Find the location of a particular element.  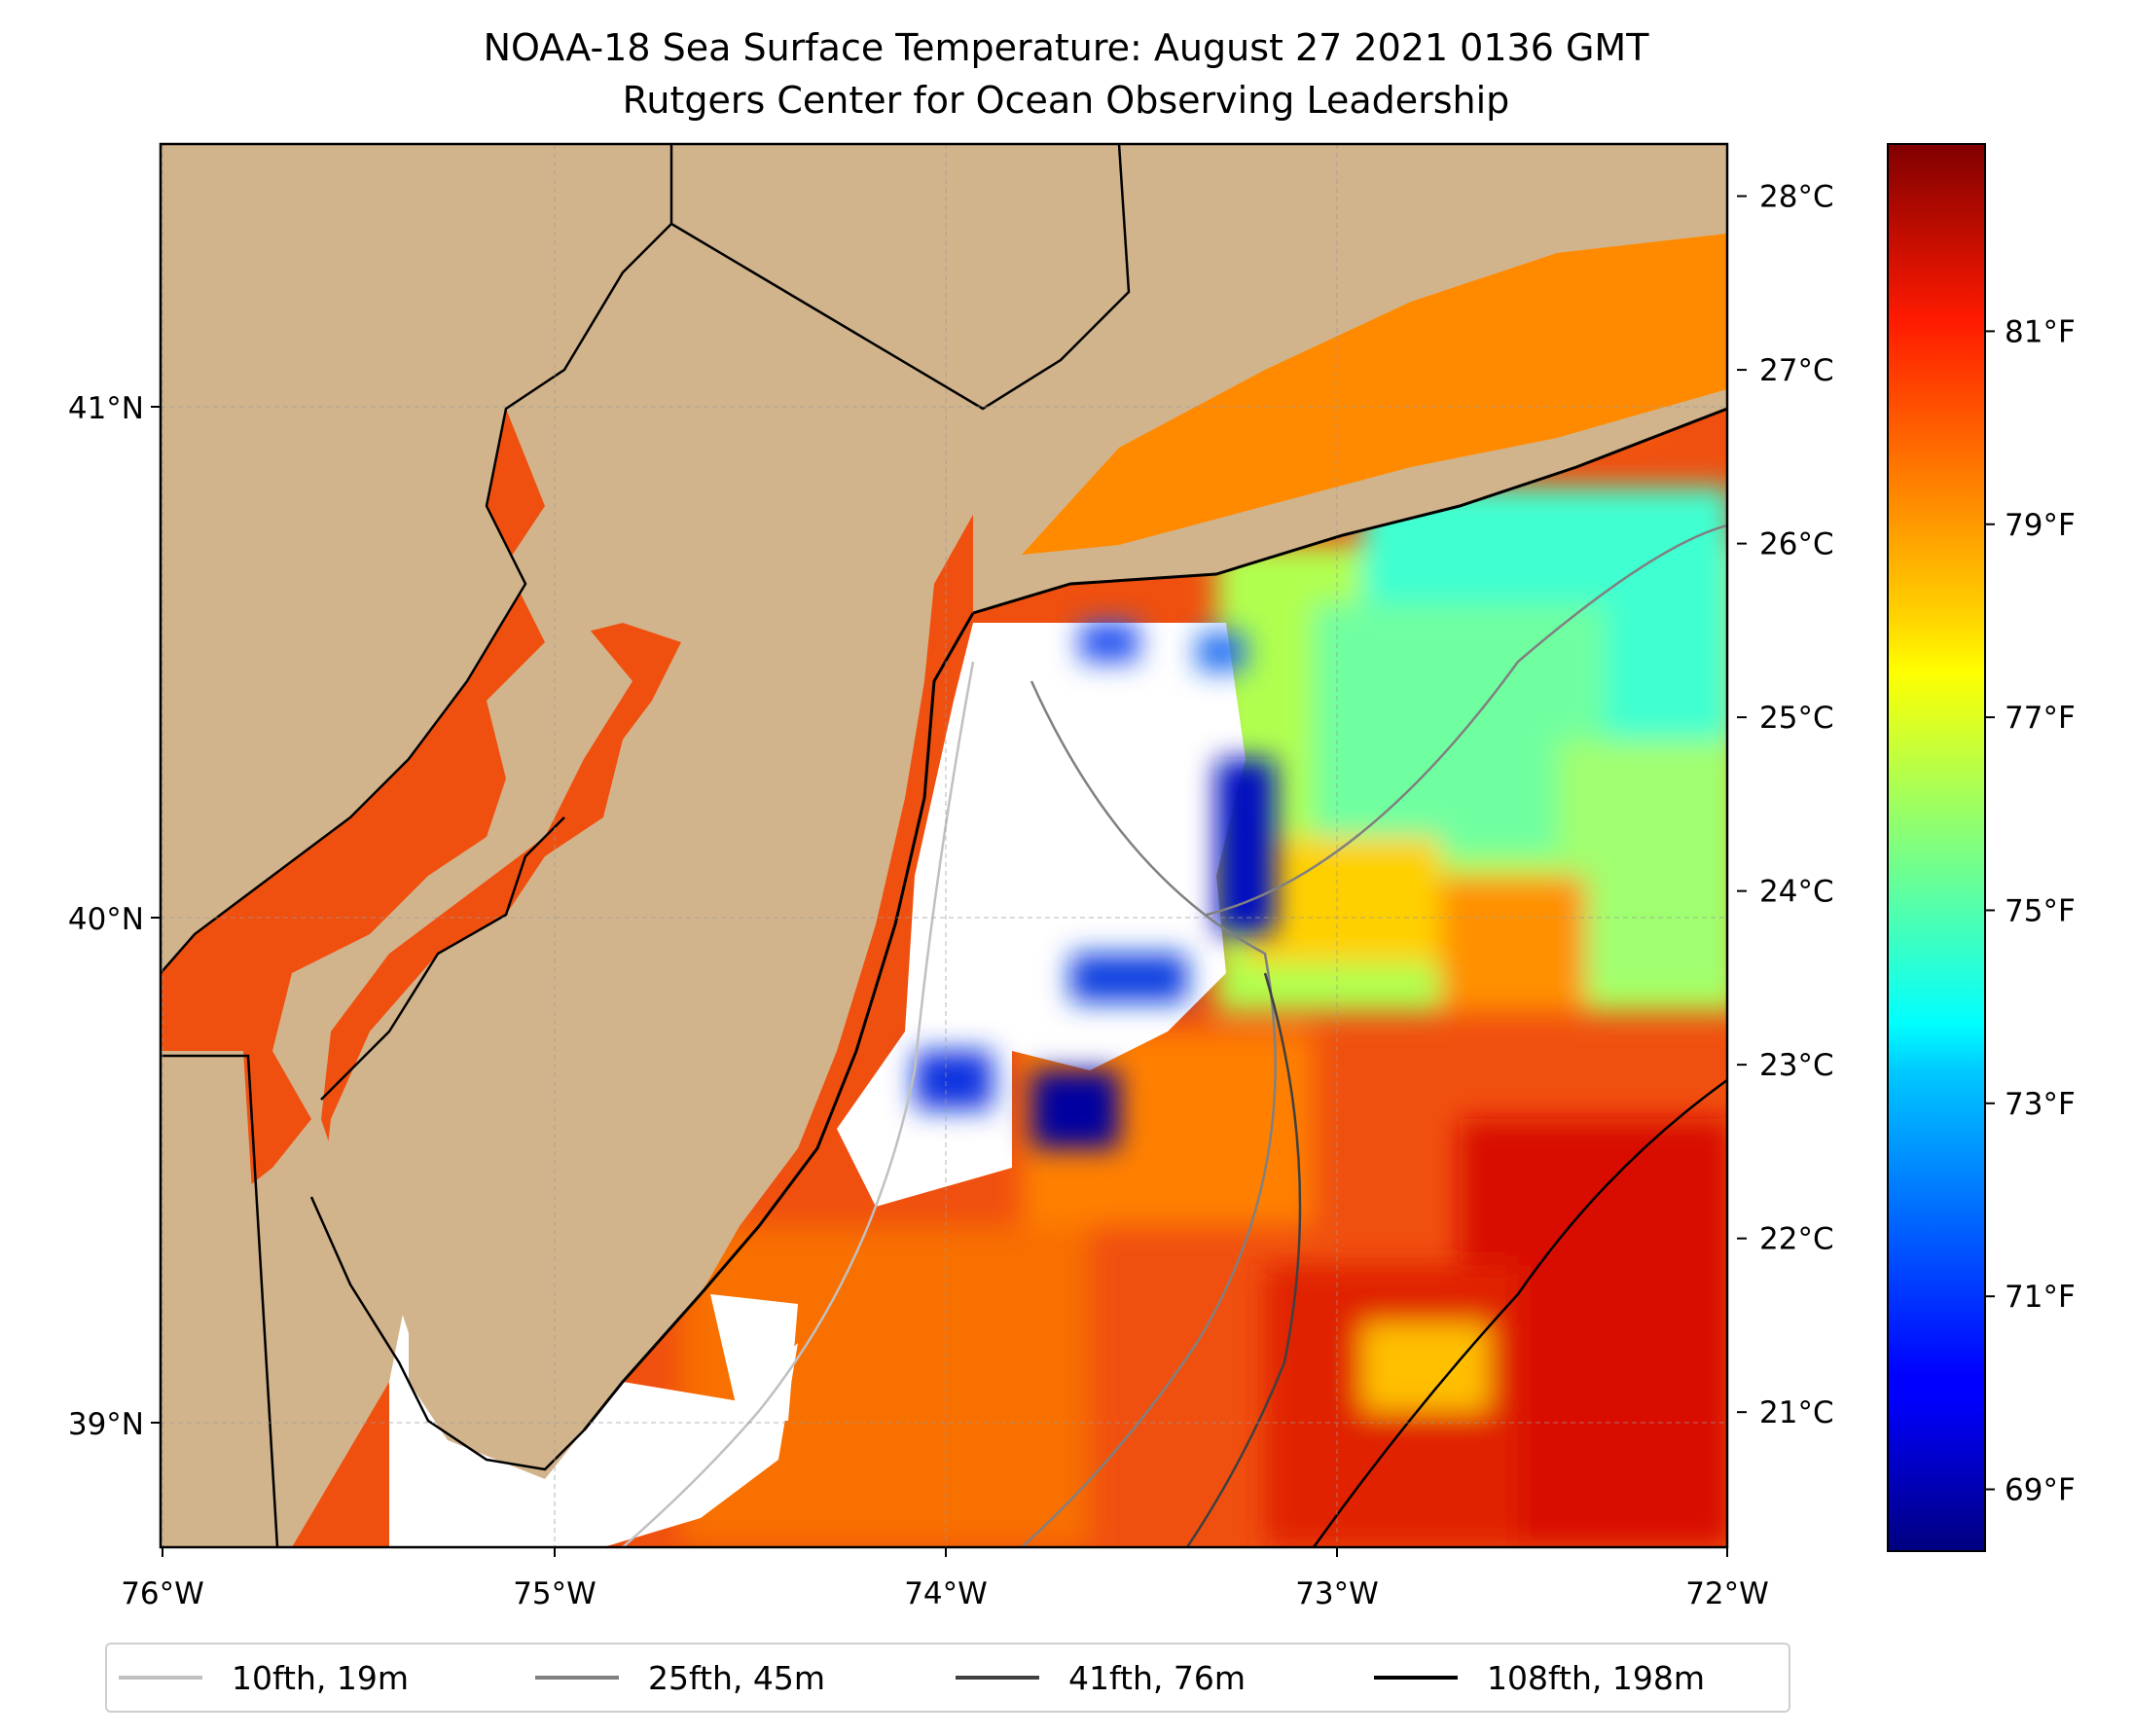

fahrenheit-tick-label: 77°F is located at coordinates (2041, 719).